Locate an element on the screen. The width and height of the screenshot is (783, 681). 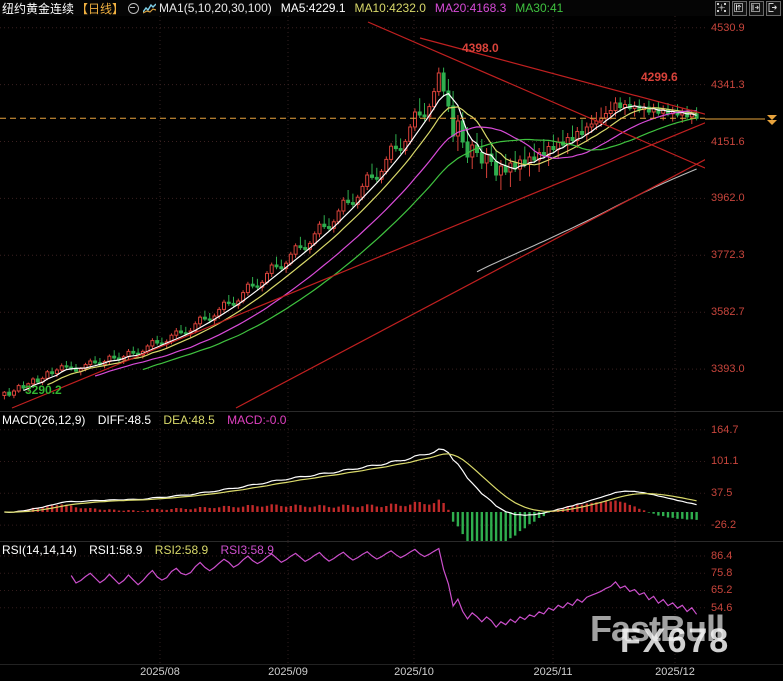
macd-scale-label: 101.1 is located at coordinates (725, 461).